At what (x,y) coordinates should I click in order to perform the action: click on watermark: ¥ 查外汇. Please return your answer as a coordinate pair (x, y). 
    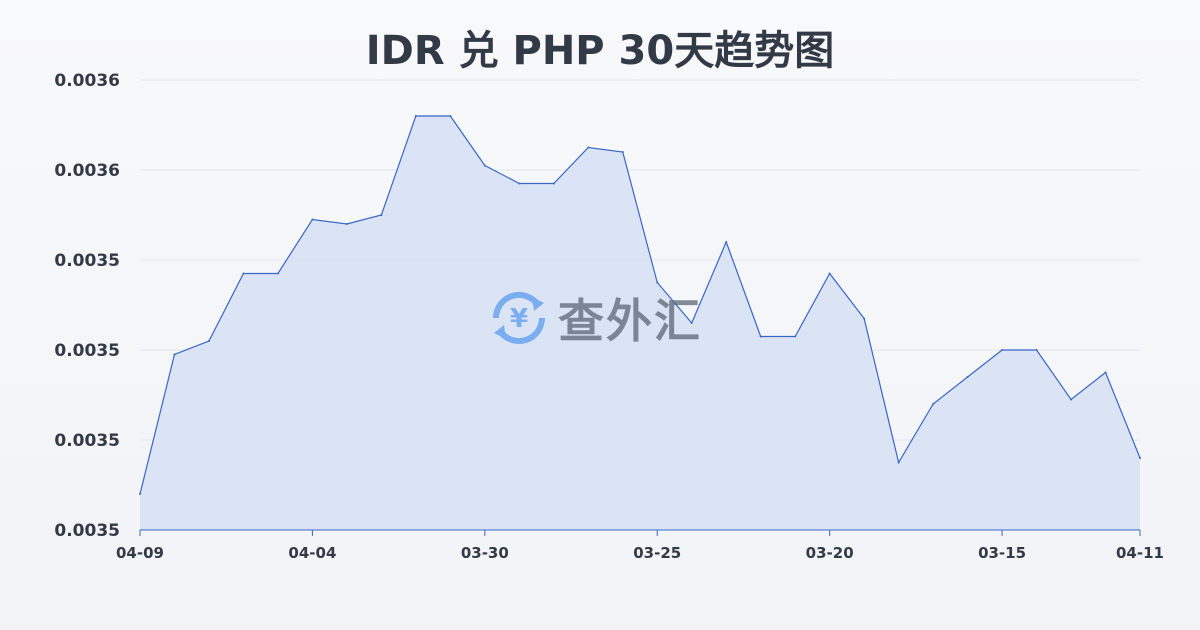
    Looking at the image, I should click on (595, 318).